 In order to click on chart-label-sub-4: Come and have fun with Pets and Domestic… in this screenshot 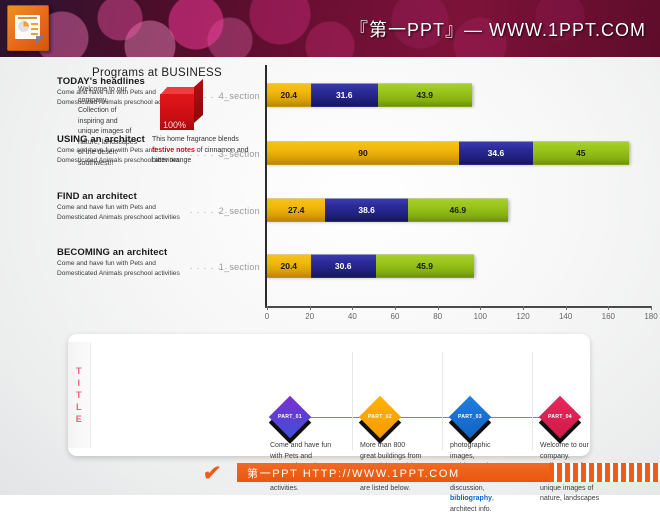, I will do `click(118, 97)`.